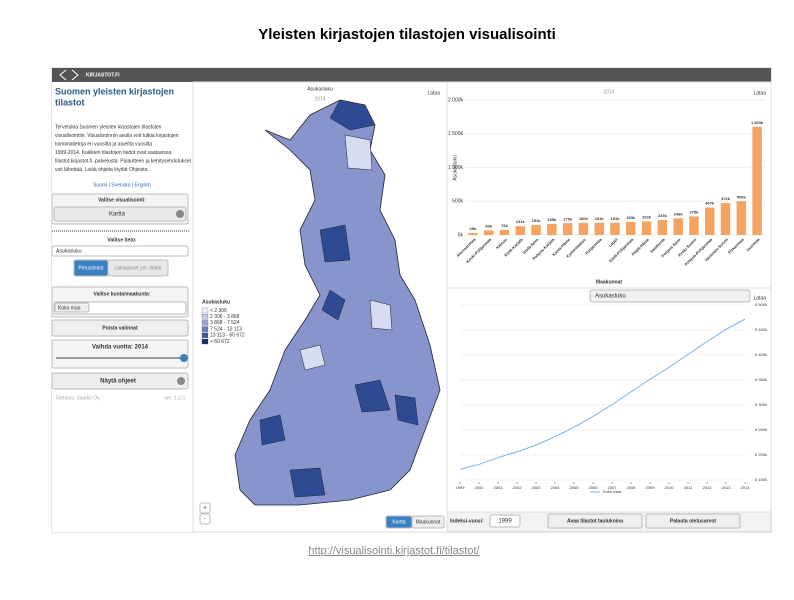 This screenshot has height=600, width=794. What do you see at coordinates (461, 487) in the screenshot?
I see `x-tick-label: 1999` at bounding box center [461, 487].